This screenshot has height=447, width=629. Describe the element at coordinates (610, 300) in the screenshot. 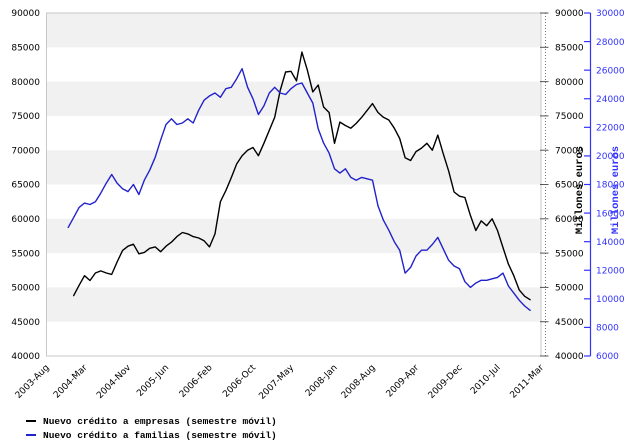

I see `svg-text: 10000` at that location.